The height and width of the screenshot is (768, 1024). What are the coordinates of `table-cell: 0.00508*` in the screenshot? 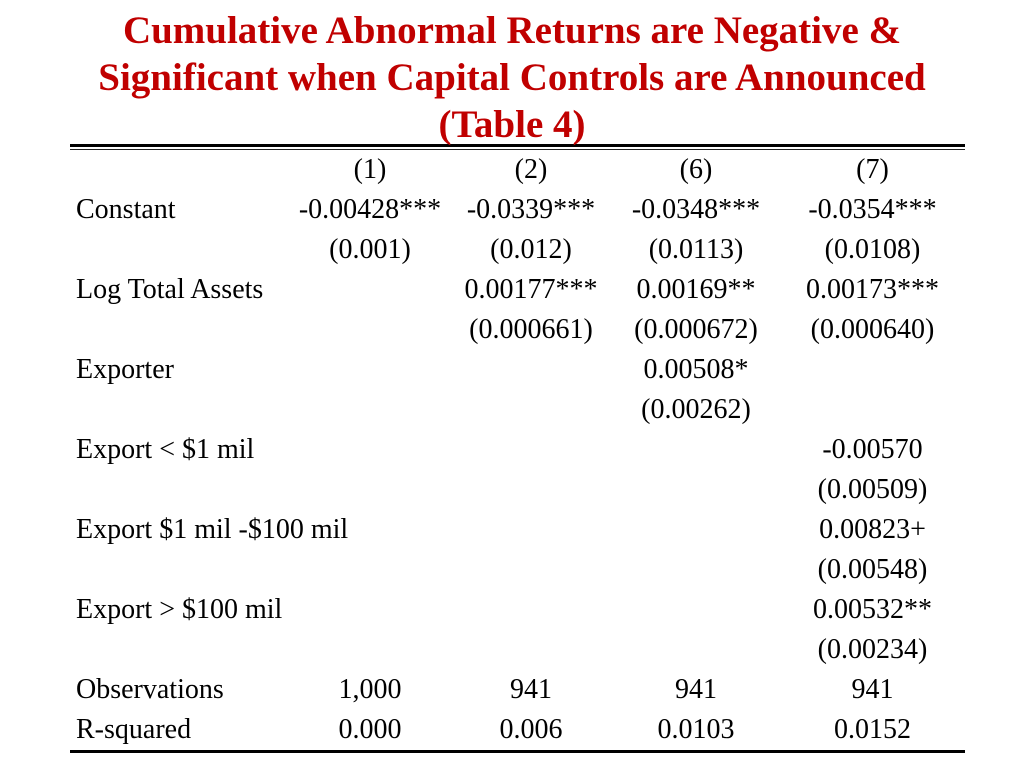 It's located at (696, 369).